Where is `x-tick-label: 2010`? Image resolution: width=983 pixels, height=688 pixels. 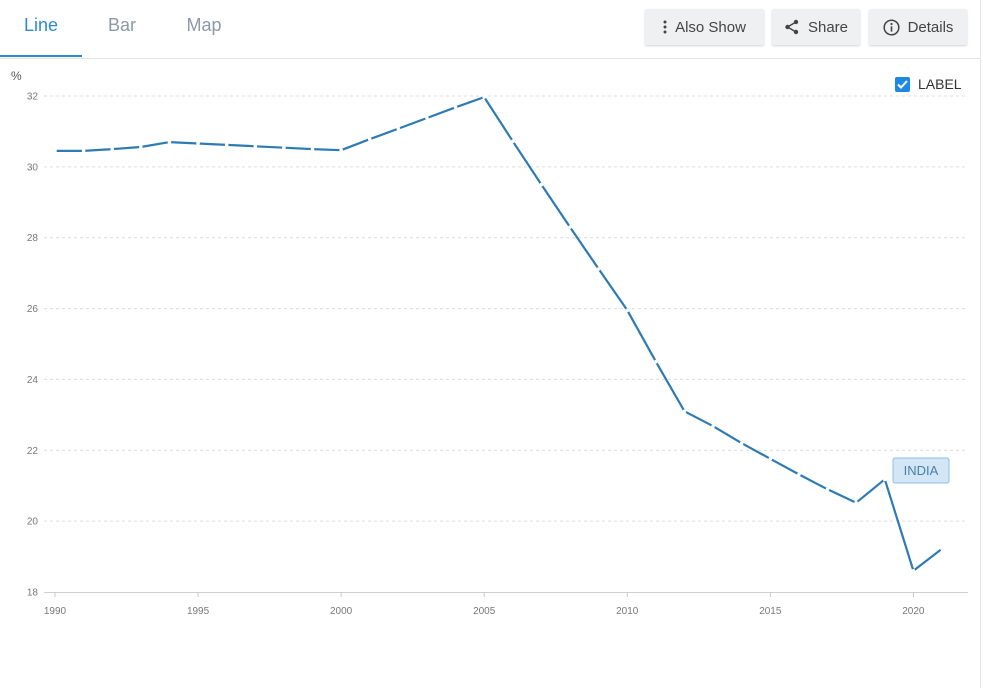
x-tick-label: 2010 is located at coordinates (627, 611).